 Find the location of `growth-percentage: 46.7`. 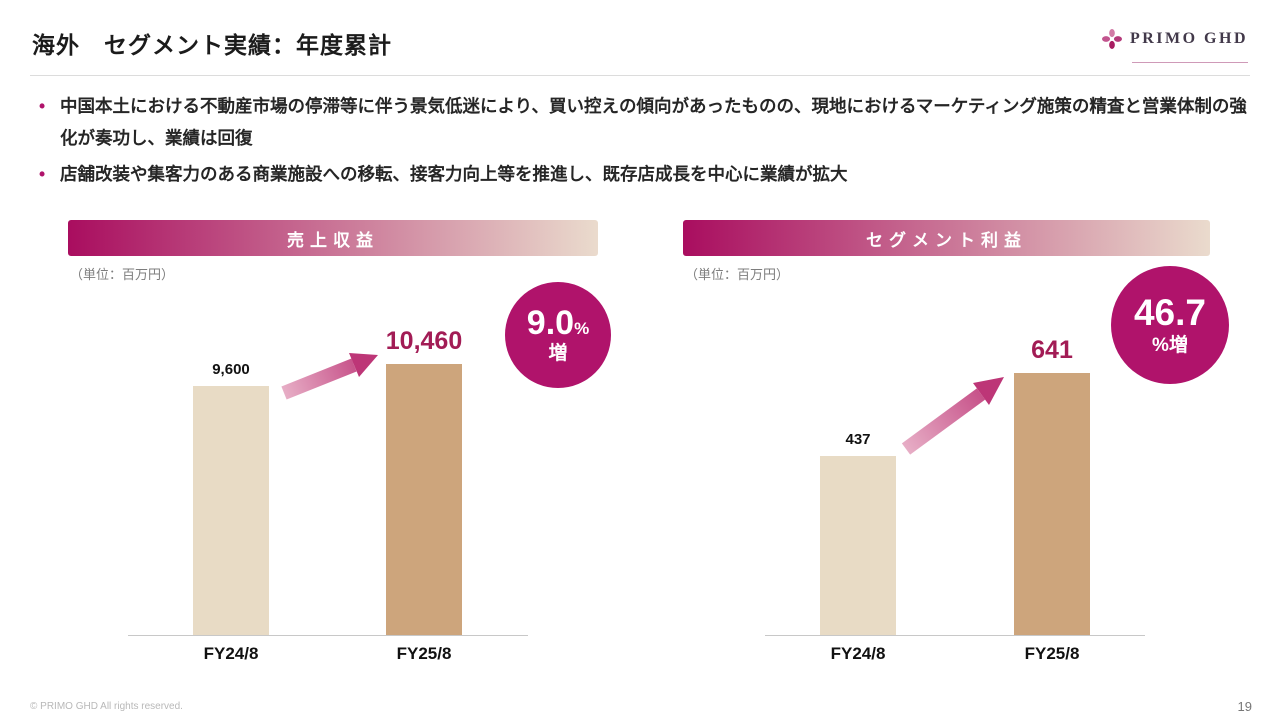

growth-percentage: 46.7 is located at coordinates (1169, 313).